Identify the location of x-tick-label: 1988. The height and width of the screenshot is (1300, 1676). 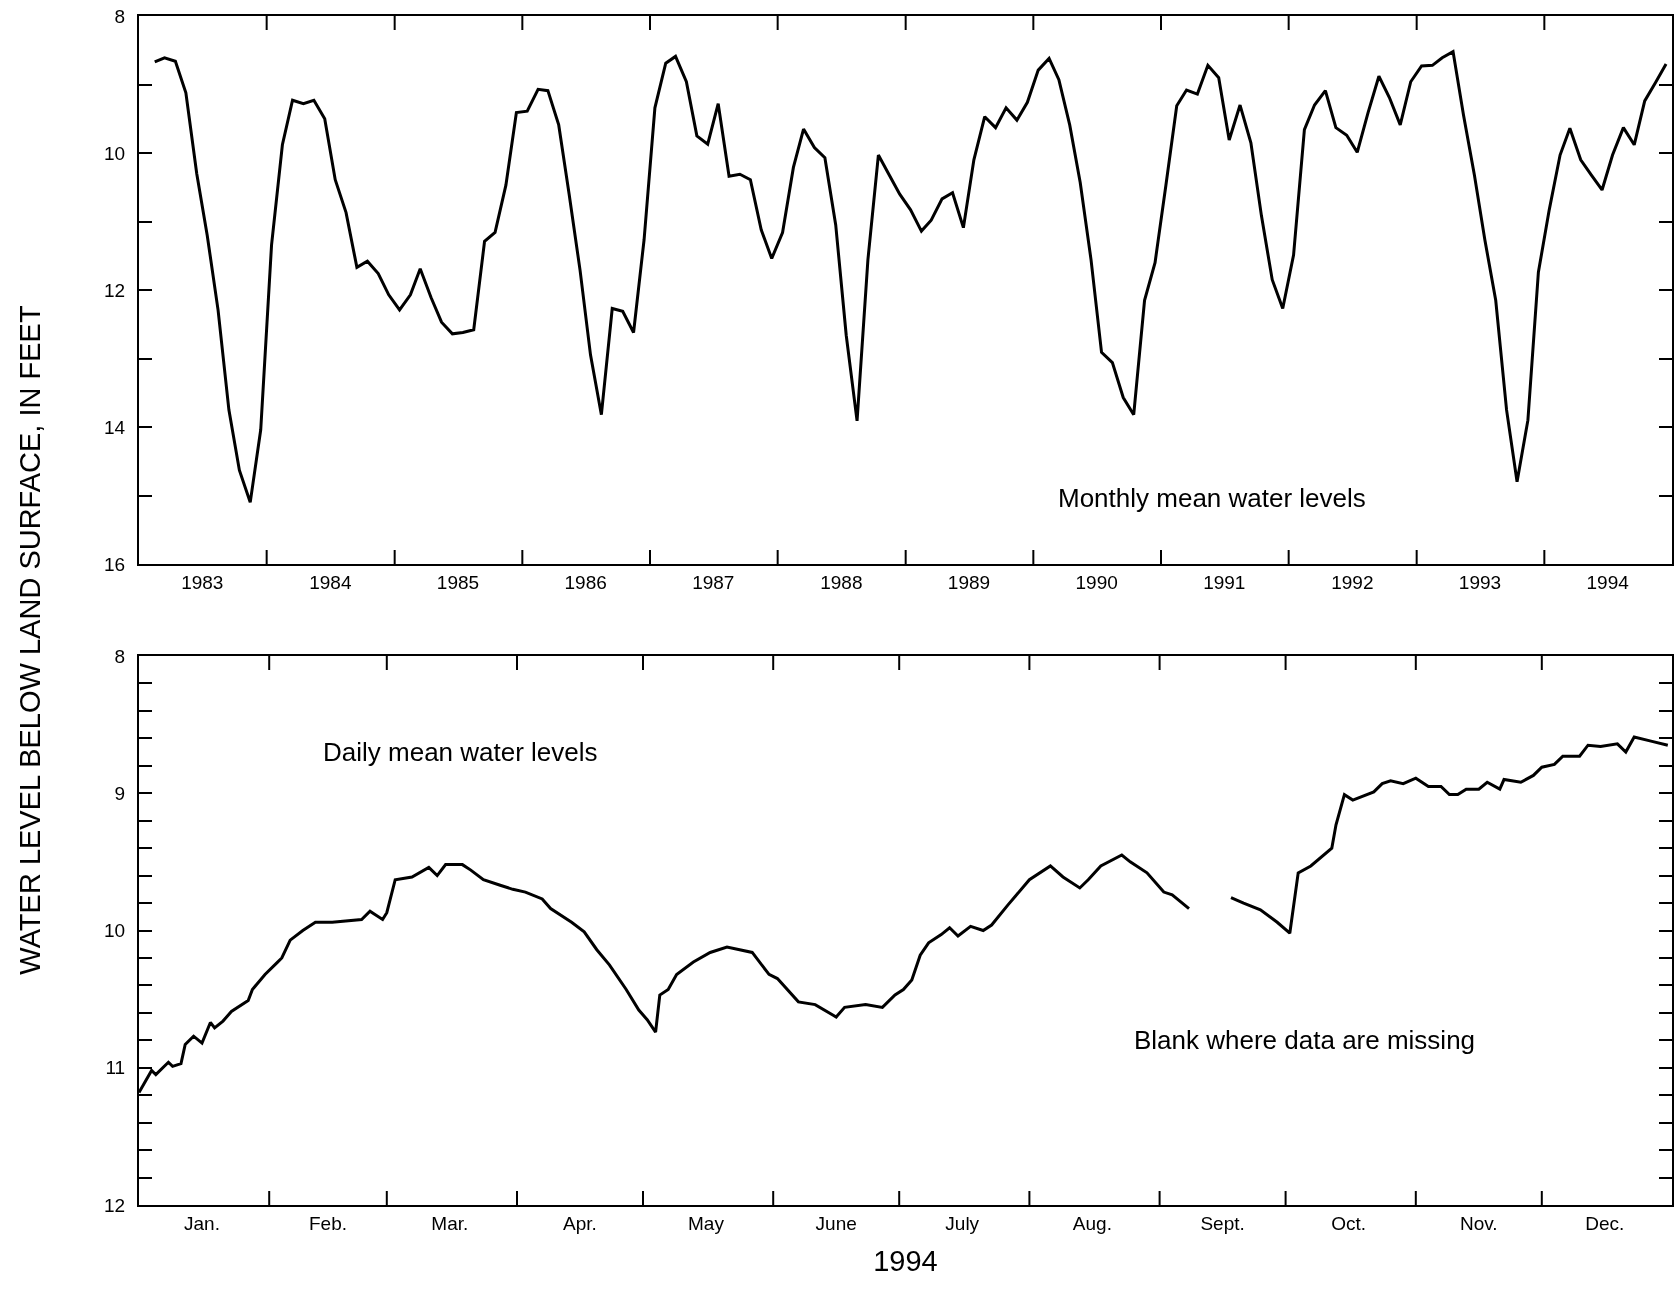
(841, 582).